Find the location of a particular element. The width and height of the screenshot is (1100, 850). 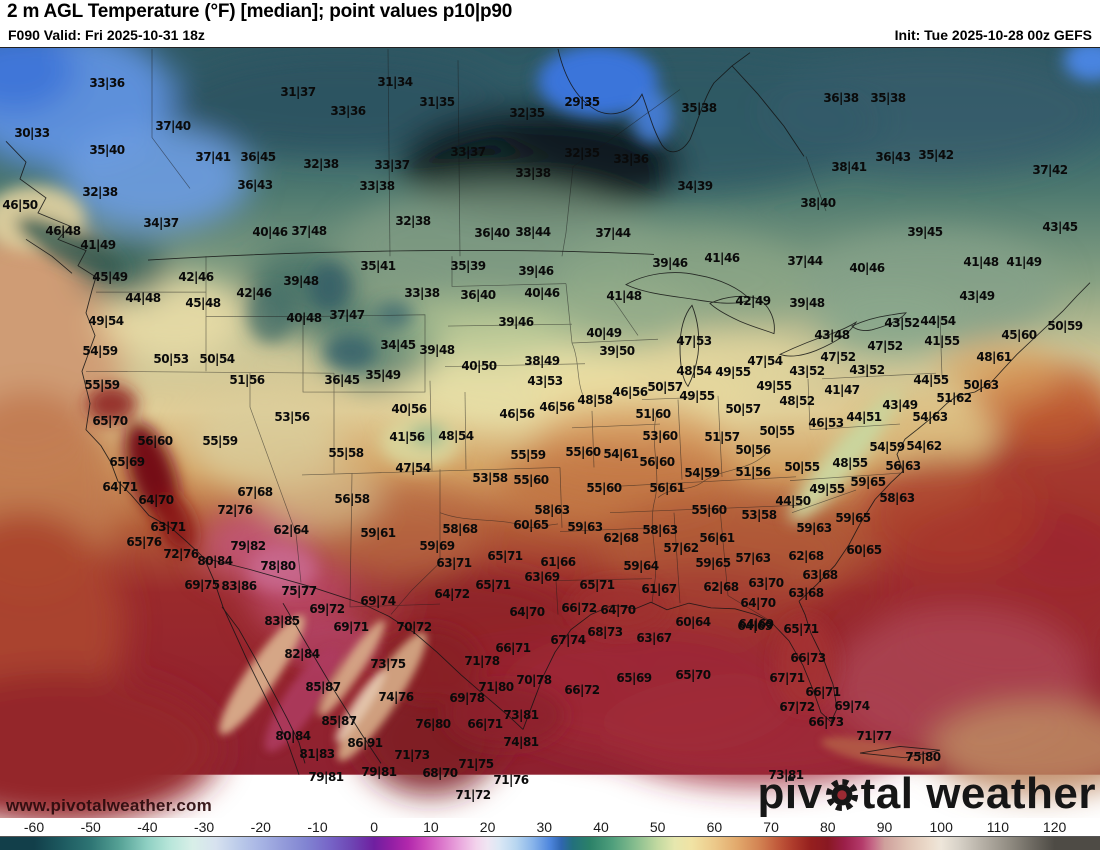

valid-time-text: F090 Valid: Fri 2025-10-31 18z is located at coordinates (106, 35).